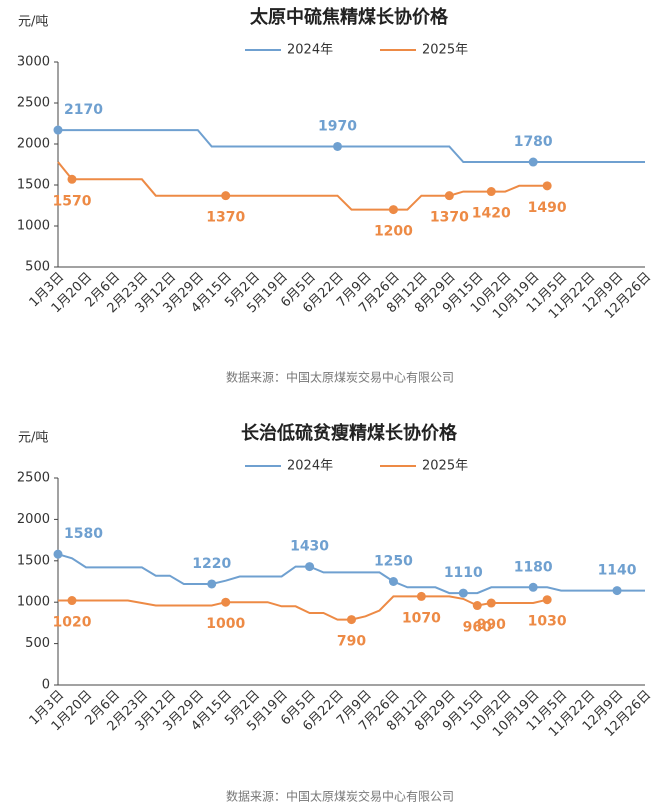 The height and width of the screenshot is (811, 654). Describe the element at coordinates (617, 571) in the screenshot. I see `data-label: 1140` at that location.